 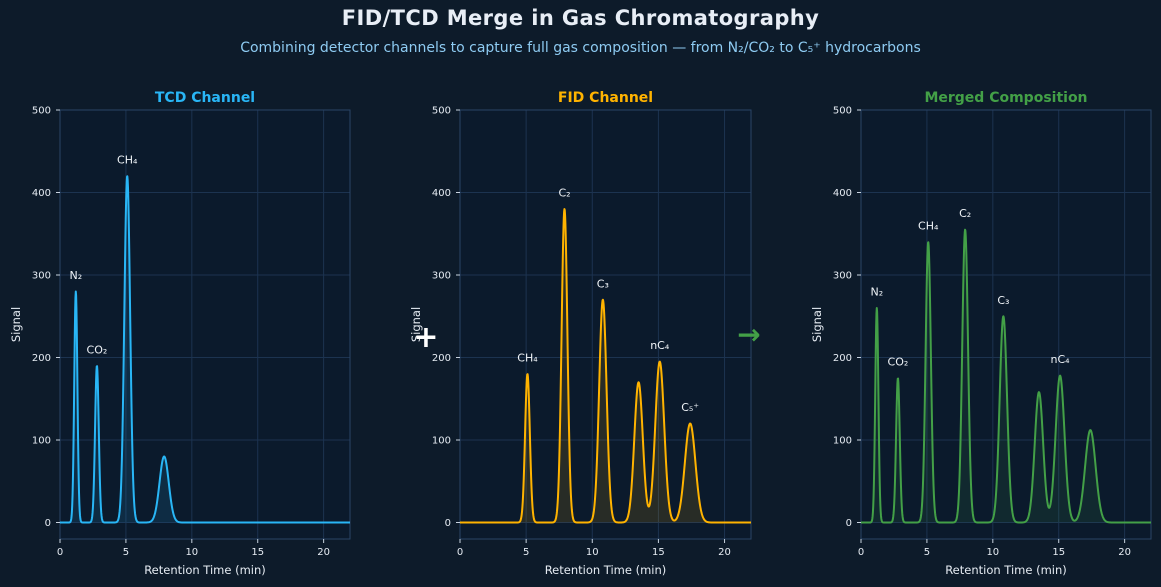 I want to click on arrow-operator: →, so click(x=748, y=334).